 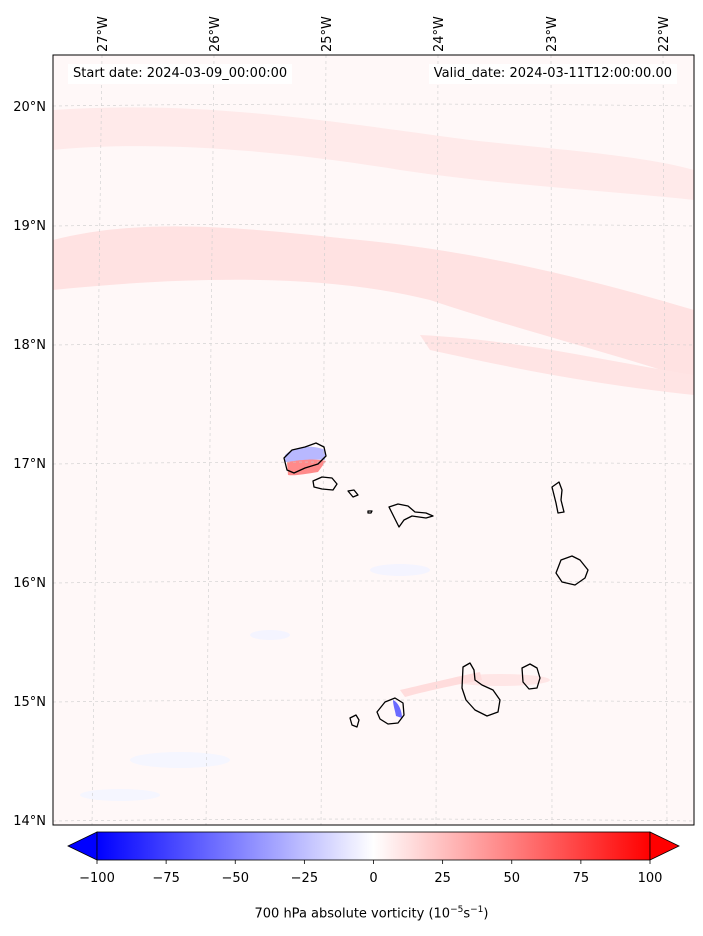 I want to click on colorbar-label: 700 hPa absolute vorticity (10−5s−1), so click(x=351, y=913).